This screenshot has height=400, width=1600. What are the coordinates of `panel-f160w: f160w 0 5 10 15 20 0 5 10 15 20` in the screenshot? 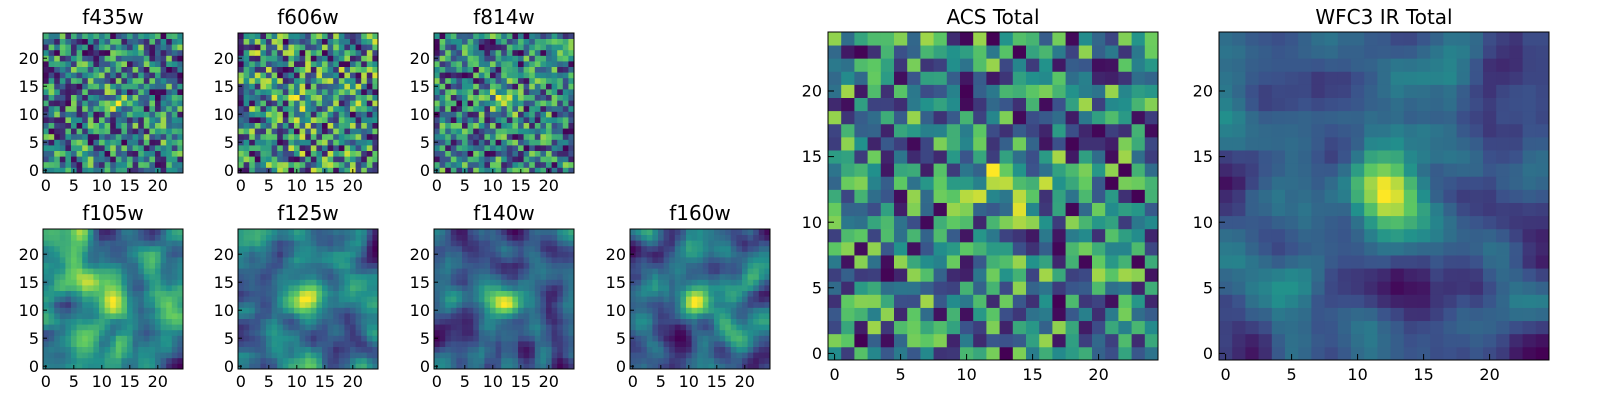 It's located at (688, 296).